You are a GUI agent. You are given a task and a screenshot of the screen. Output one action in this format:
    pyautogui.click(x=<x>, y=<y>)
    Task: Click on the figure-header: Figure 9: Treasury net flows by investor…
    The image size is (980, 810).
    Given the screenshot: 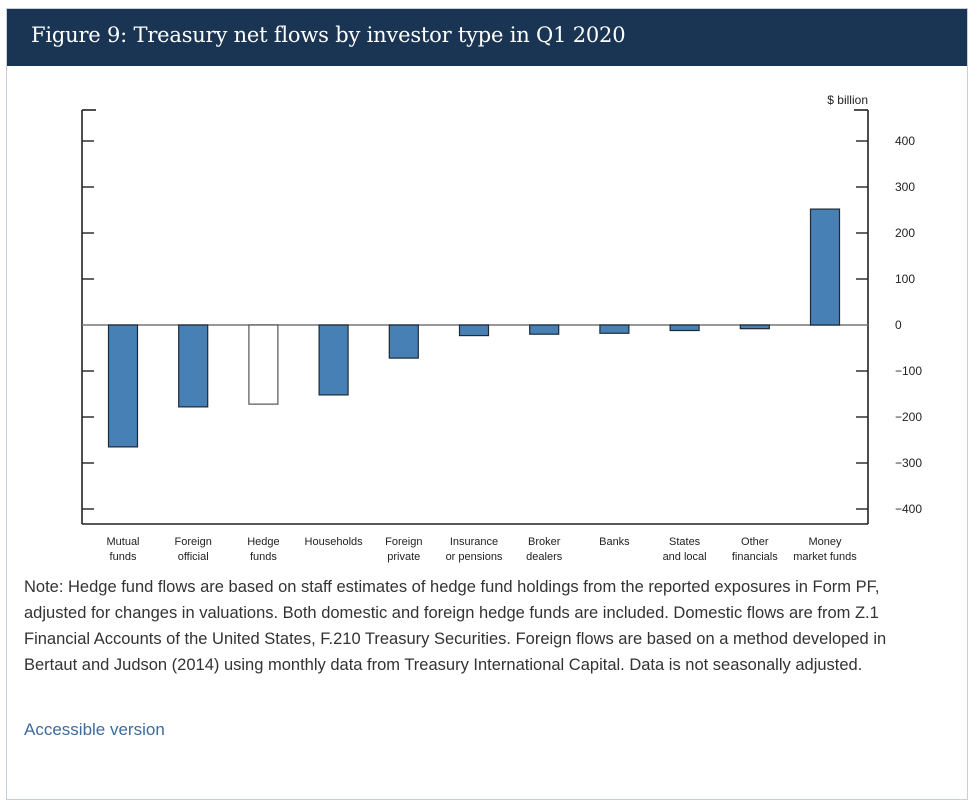 What is the action you would take?
    pyautogui.click(x=487, y=37)
    